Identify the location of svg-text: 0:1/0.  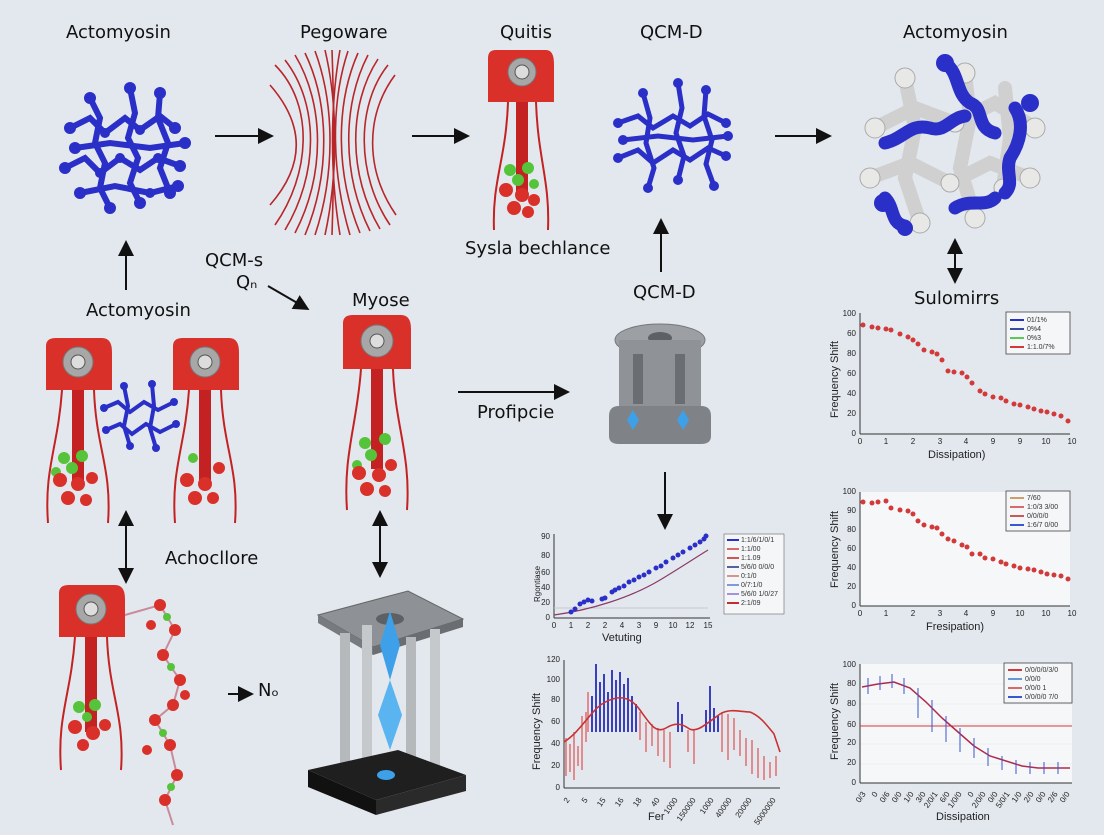
(749, 576).